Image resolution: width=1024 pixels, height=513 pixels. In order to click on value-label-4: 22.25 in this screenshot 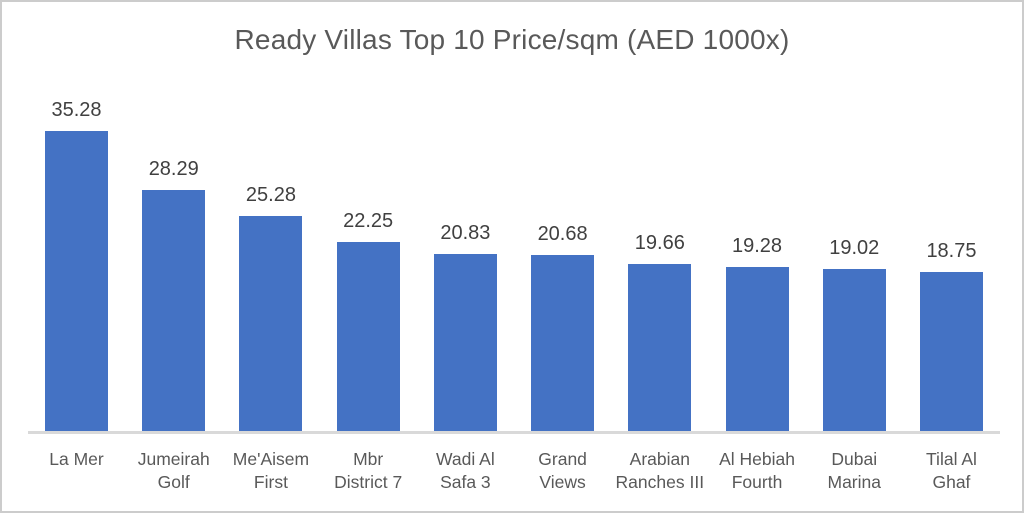, I will do `click(368, 221)`.